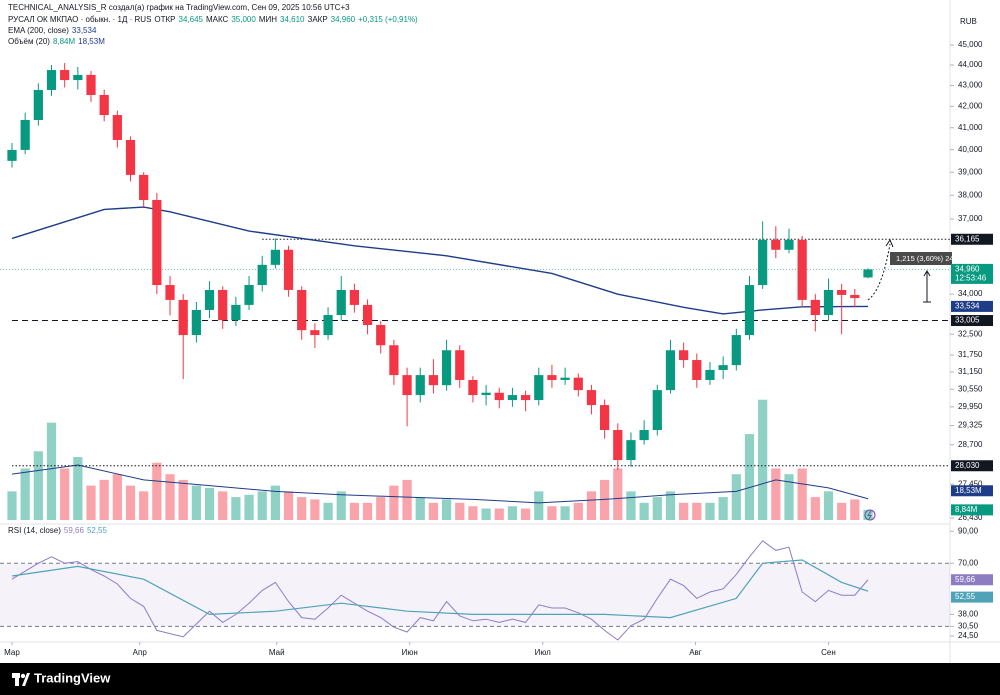 The image size is (1000, 695). What do you see at coordinates (889, 243) in the screenshot?
I see `projection-arrowhead` at bounding box center [889, 243].